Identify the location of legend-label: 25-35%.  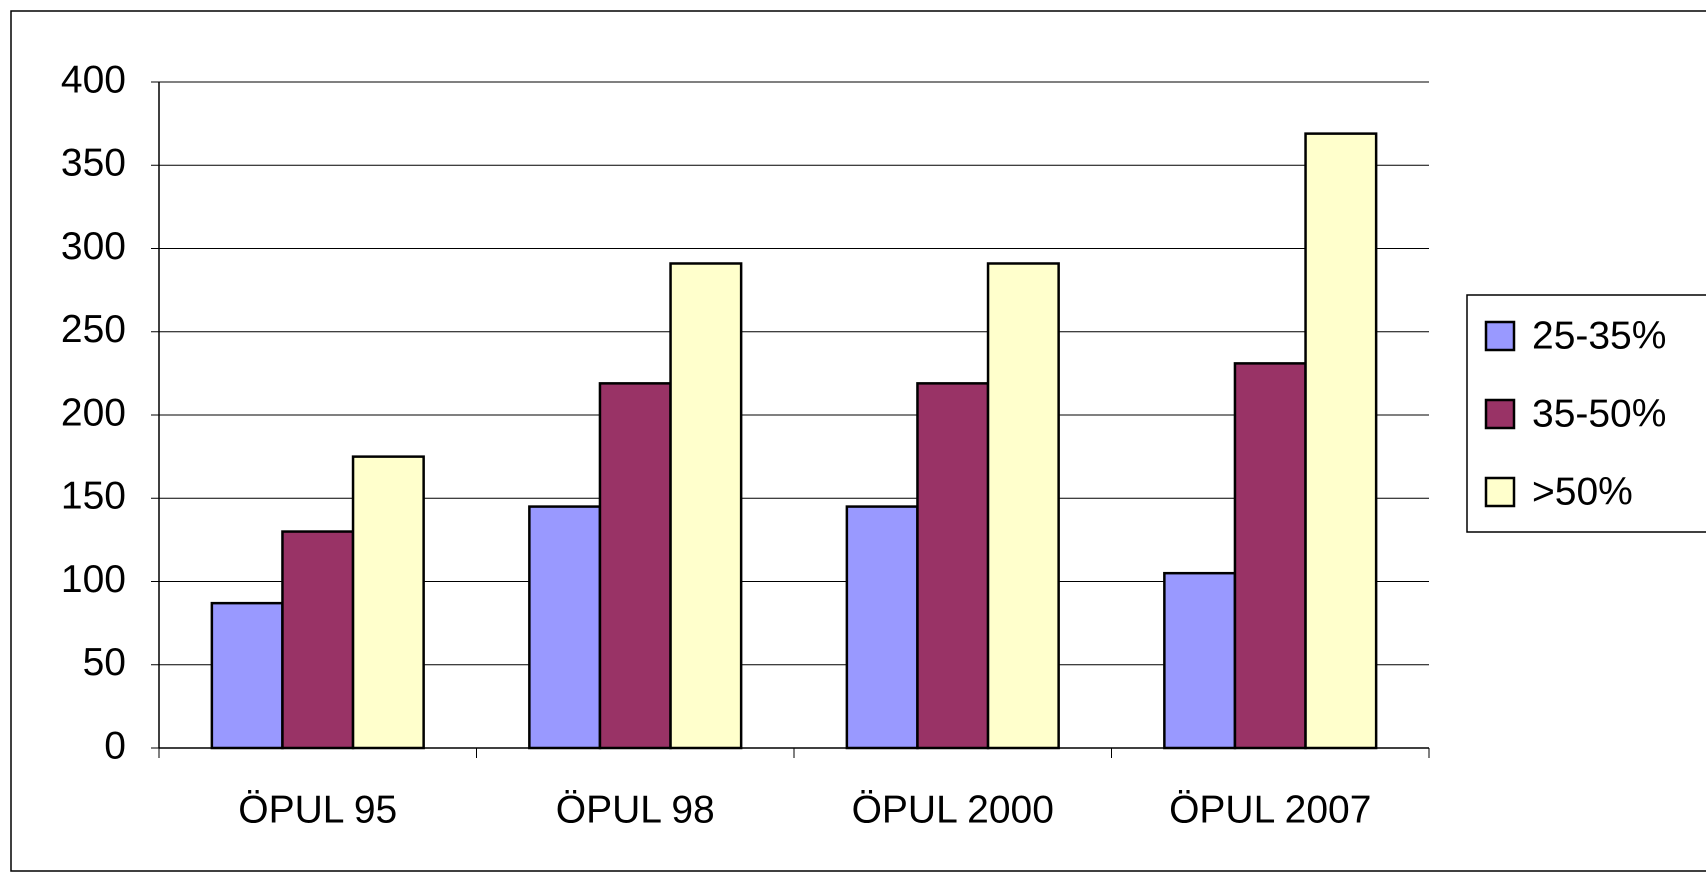
(1599, 335).